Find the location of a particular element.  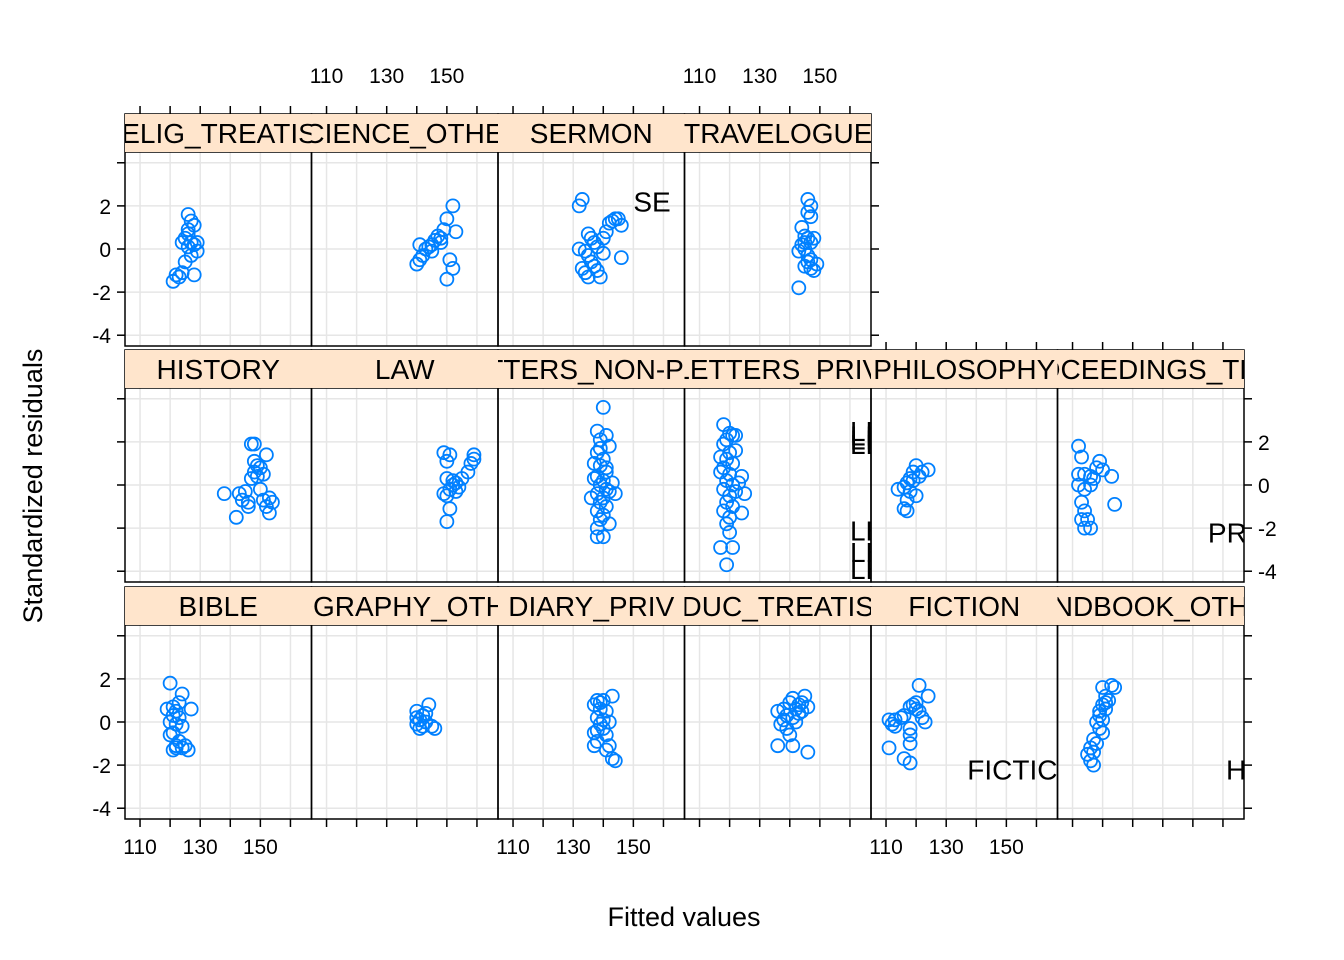

strip-label: TRAVELOGUE is located at coordinates (777, 133).